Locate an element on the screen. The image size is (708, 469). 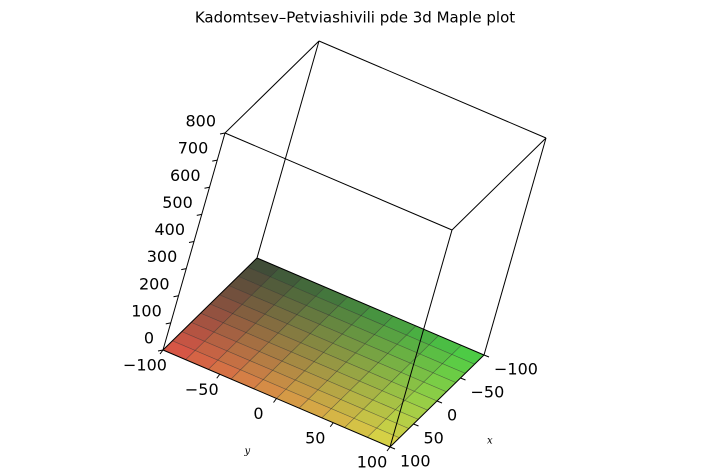
y-tick-label: 100 is located at coordinates (372, 461).